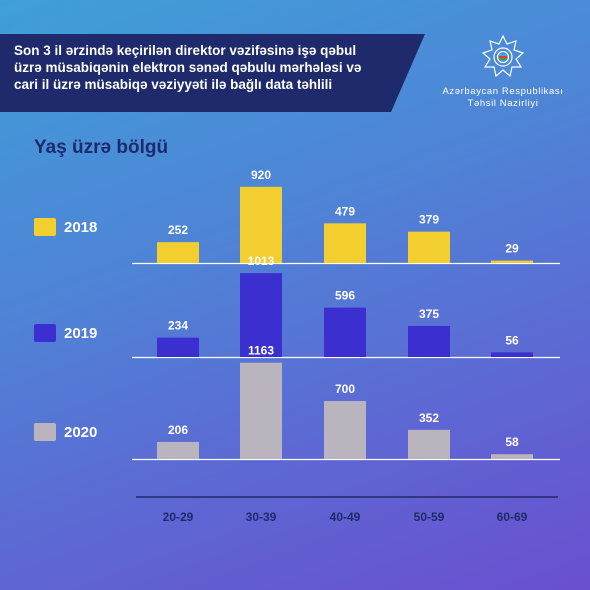 This screenshot has width=590, height=590. I want to click on legend-item-2020: 2020, so click(65, 432).